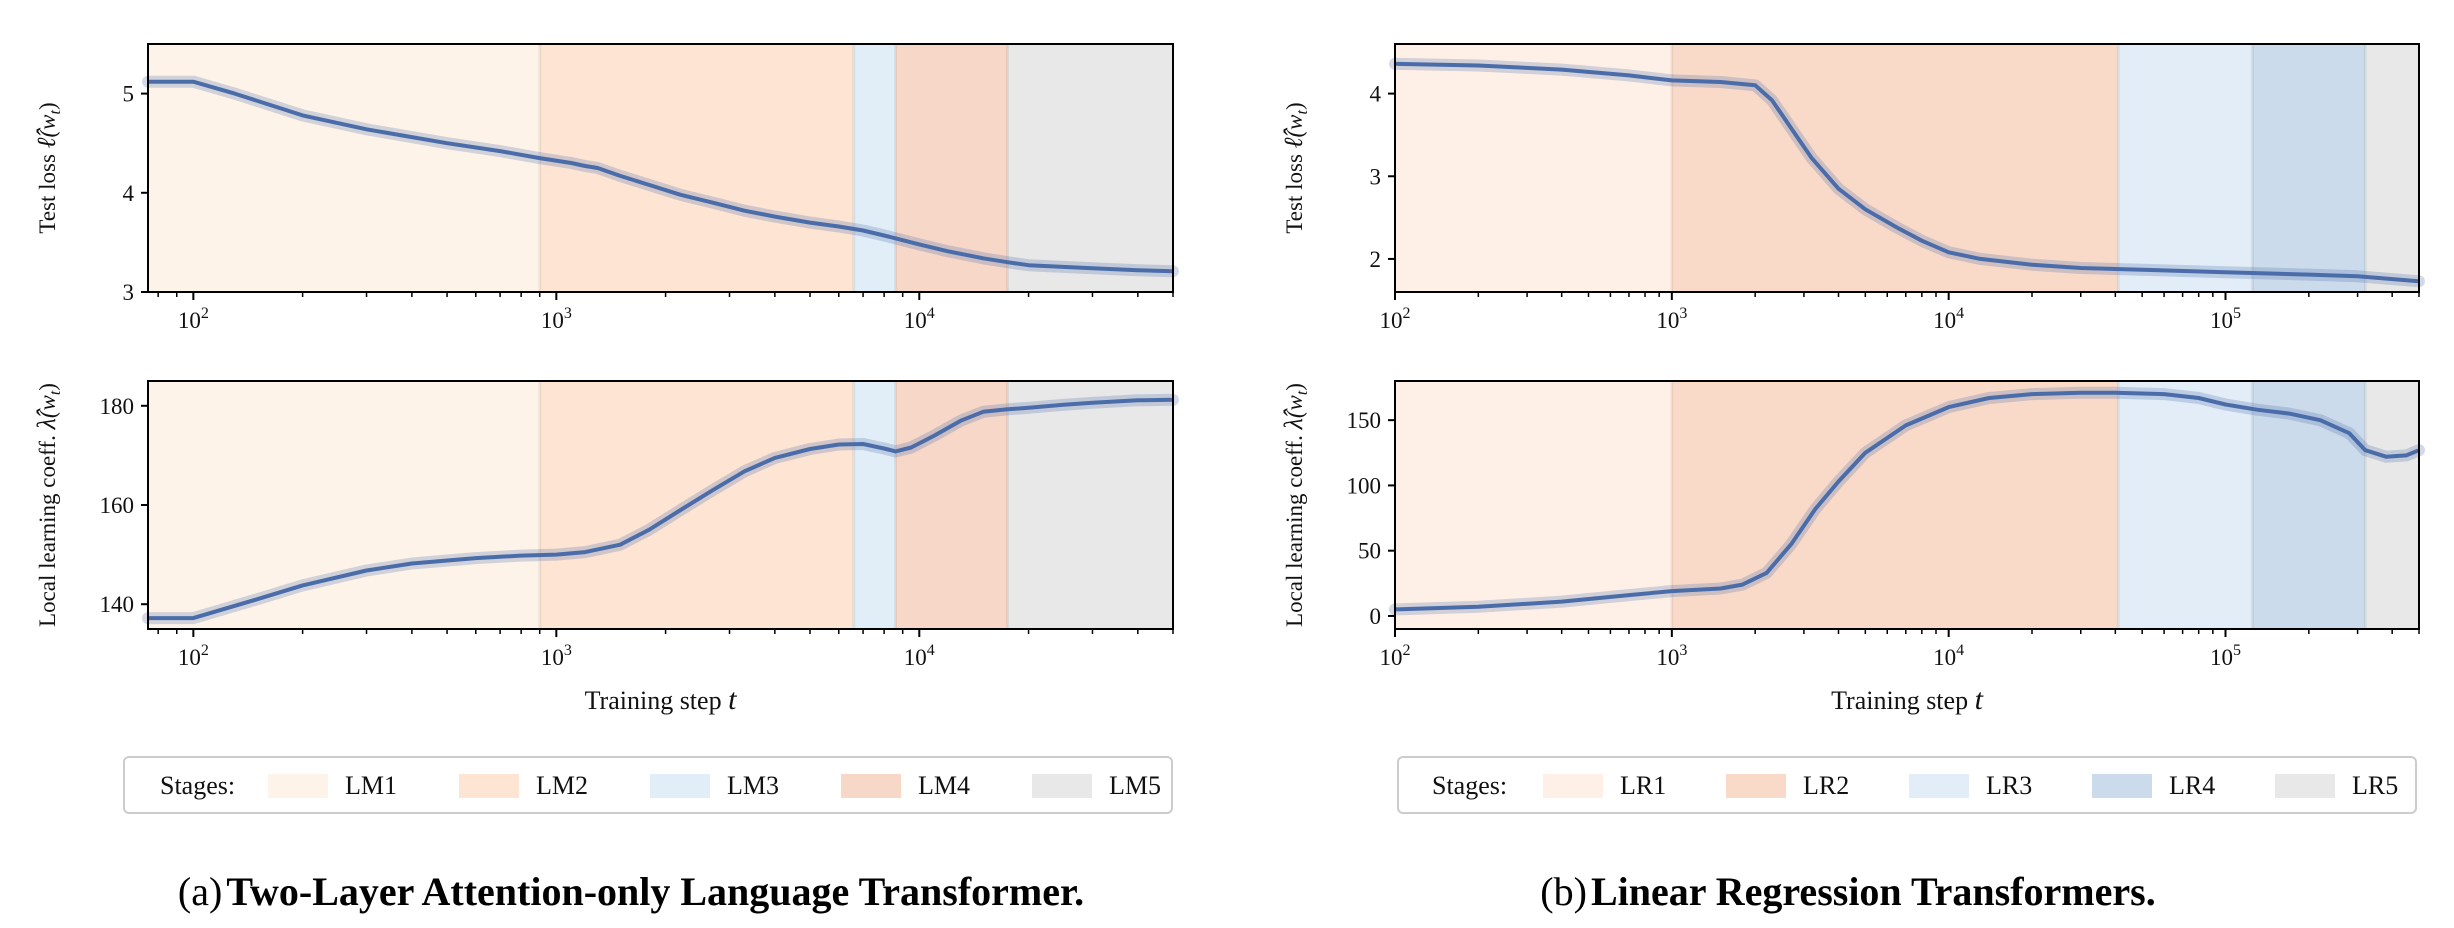 This screenshot has height=928, width=2454. Describe the element at coordinates (1376, 94) in the screenshot. I see `y-tick-label: 4` at that location.